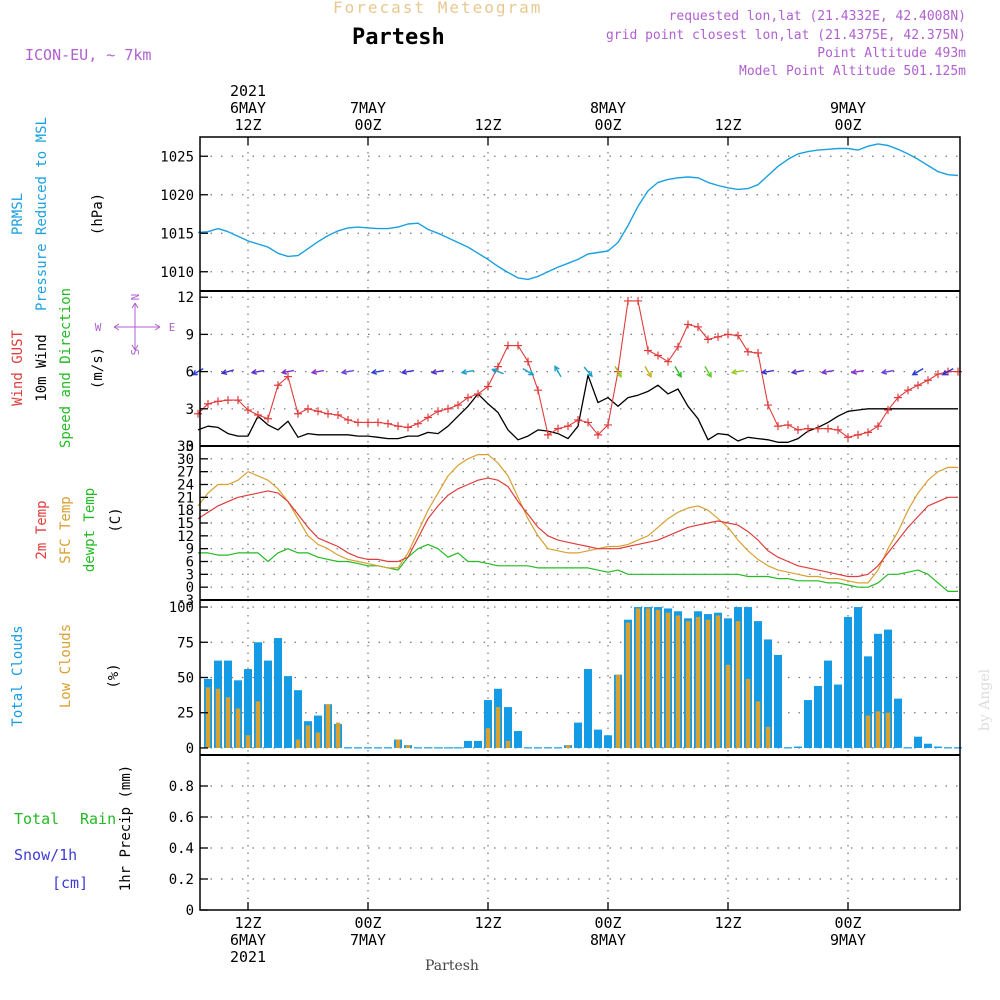 The height and width of the screenshot is (1000, 1000). Describe the element at coordinates (98, 819) in the screenshot. I see `total-rain-label-rain: Rain` at that location.